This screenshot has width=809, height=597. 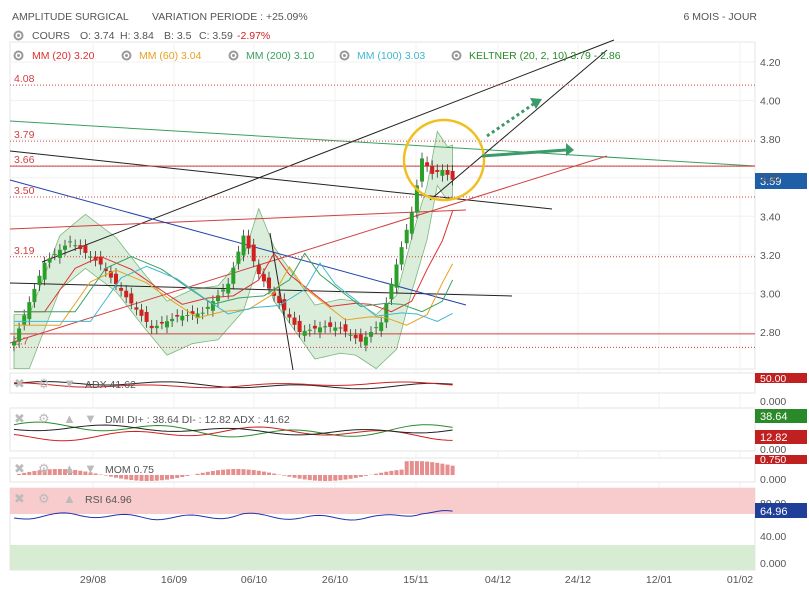 I want to click on legend-mm20: MM (20) 3.20, so click(x=63, y=56).